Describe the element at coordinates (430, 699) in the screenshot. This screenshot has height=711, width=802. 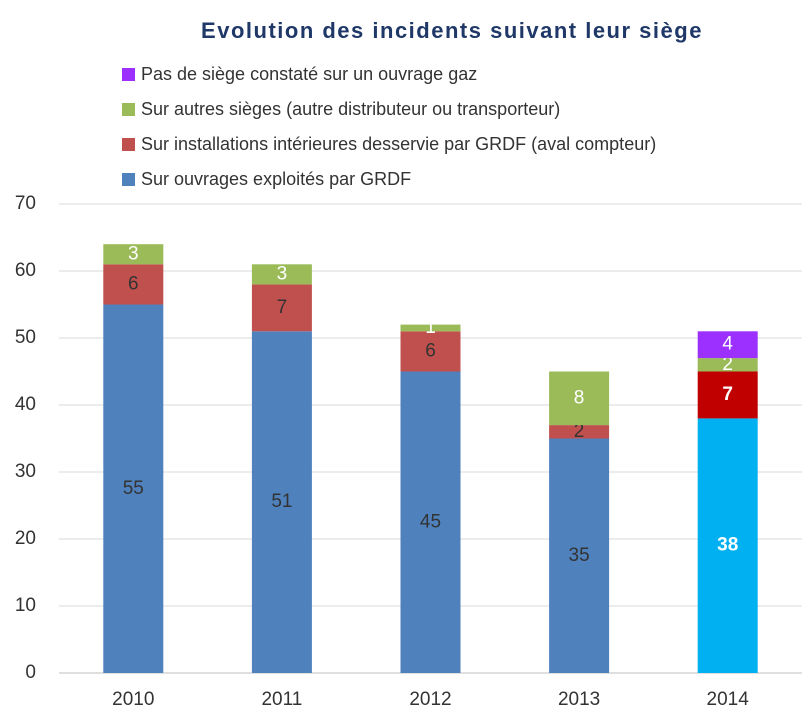
I see `x-tick-label: 2012` at that location.